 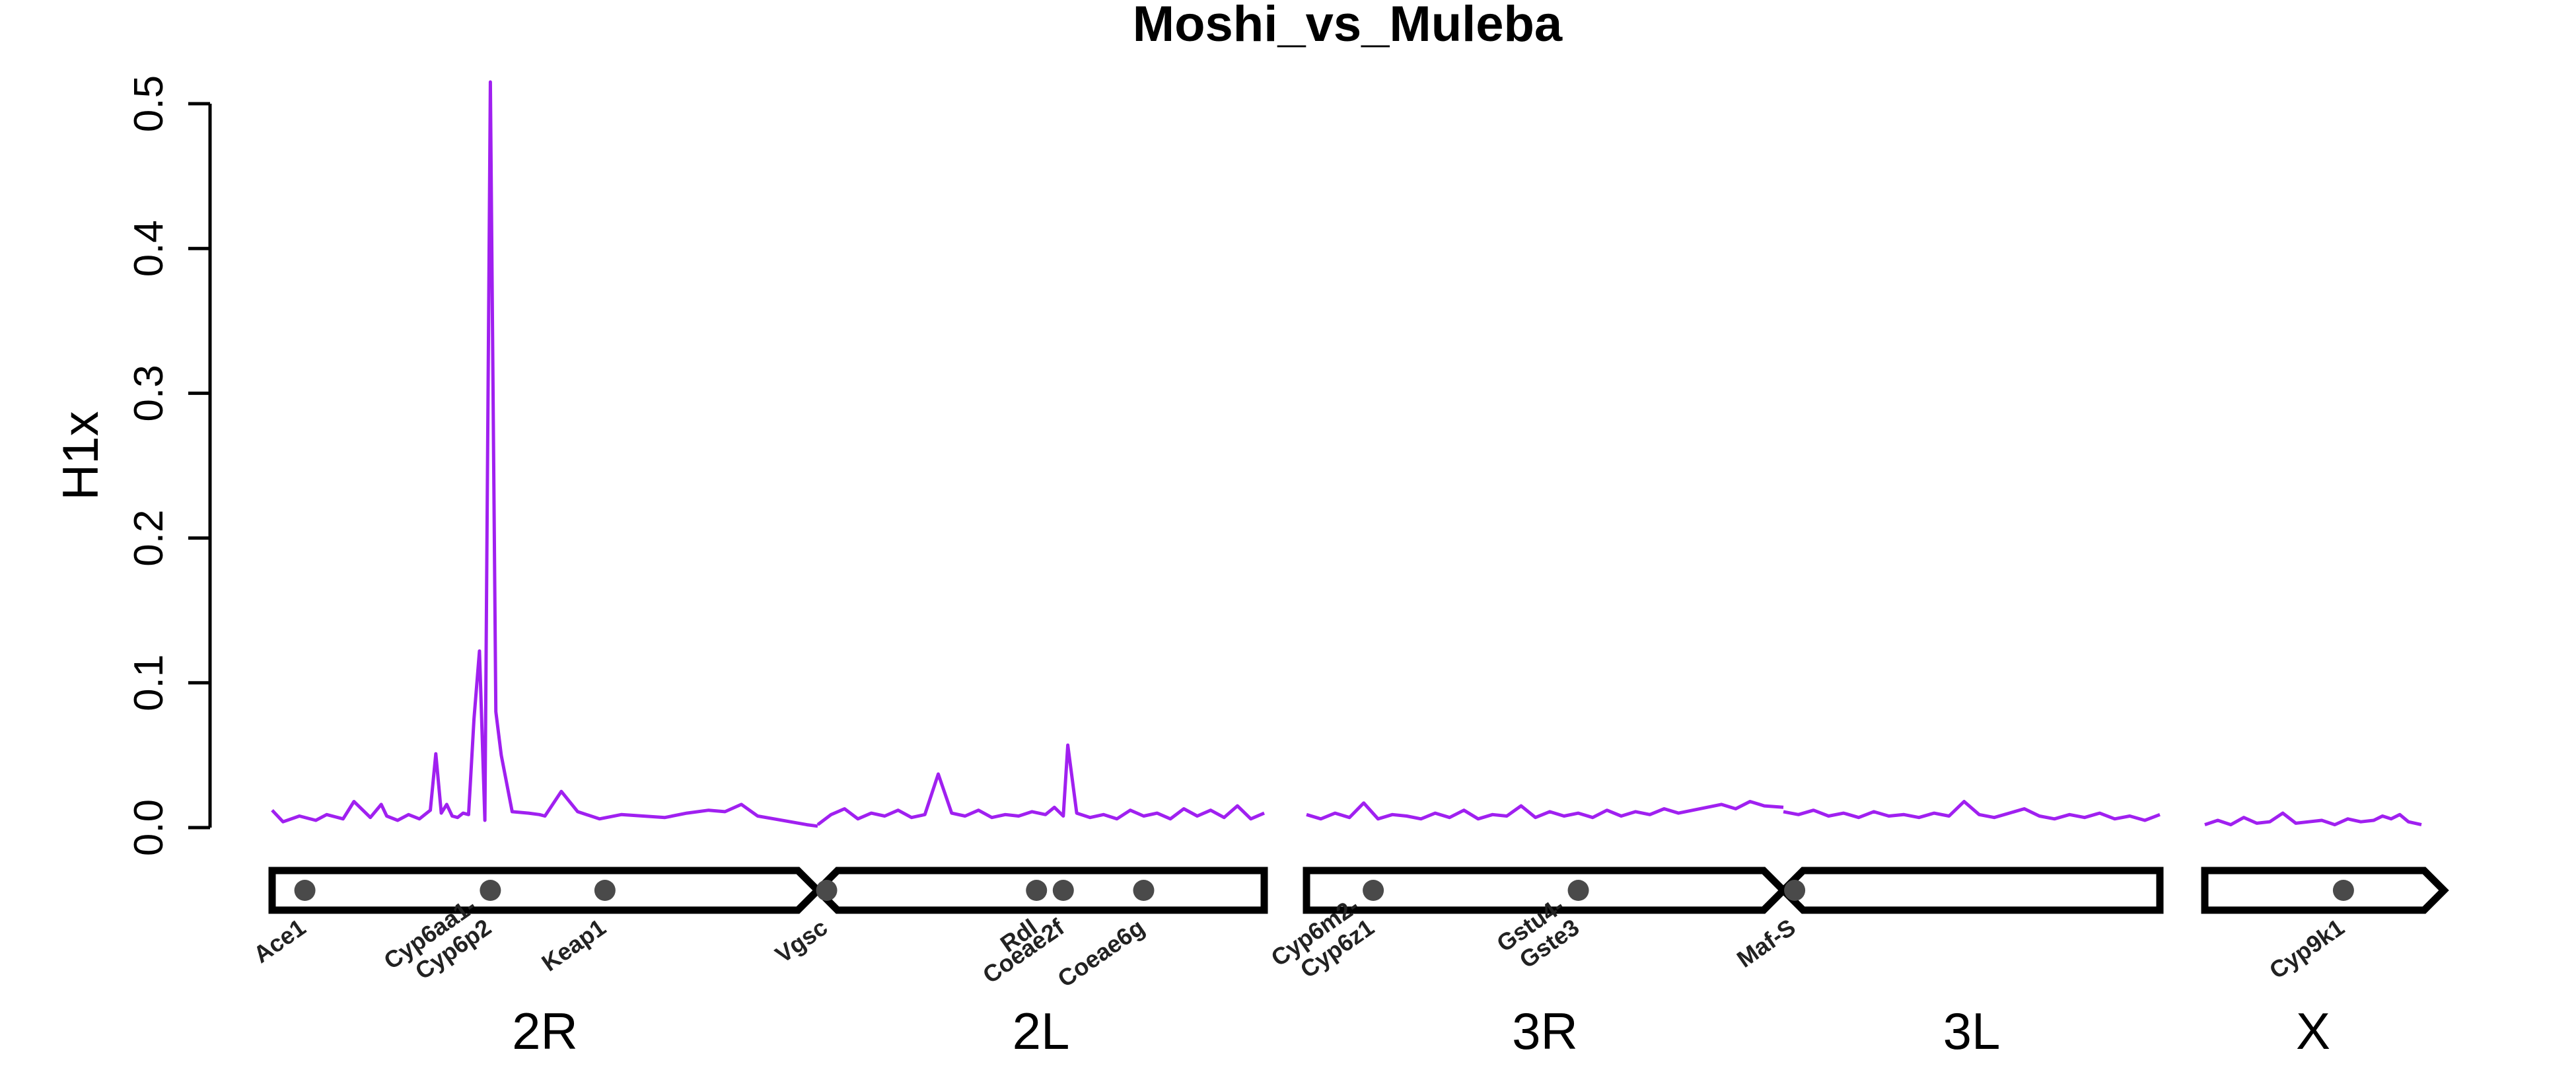 What do you see at coordinates (544, 454) in the screenshot?
I see `series-line-2R` at bounding box center [544, 454].